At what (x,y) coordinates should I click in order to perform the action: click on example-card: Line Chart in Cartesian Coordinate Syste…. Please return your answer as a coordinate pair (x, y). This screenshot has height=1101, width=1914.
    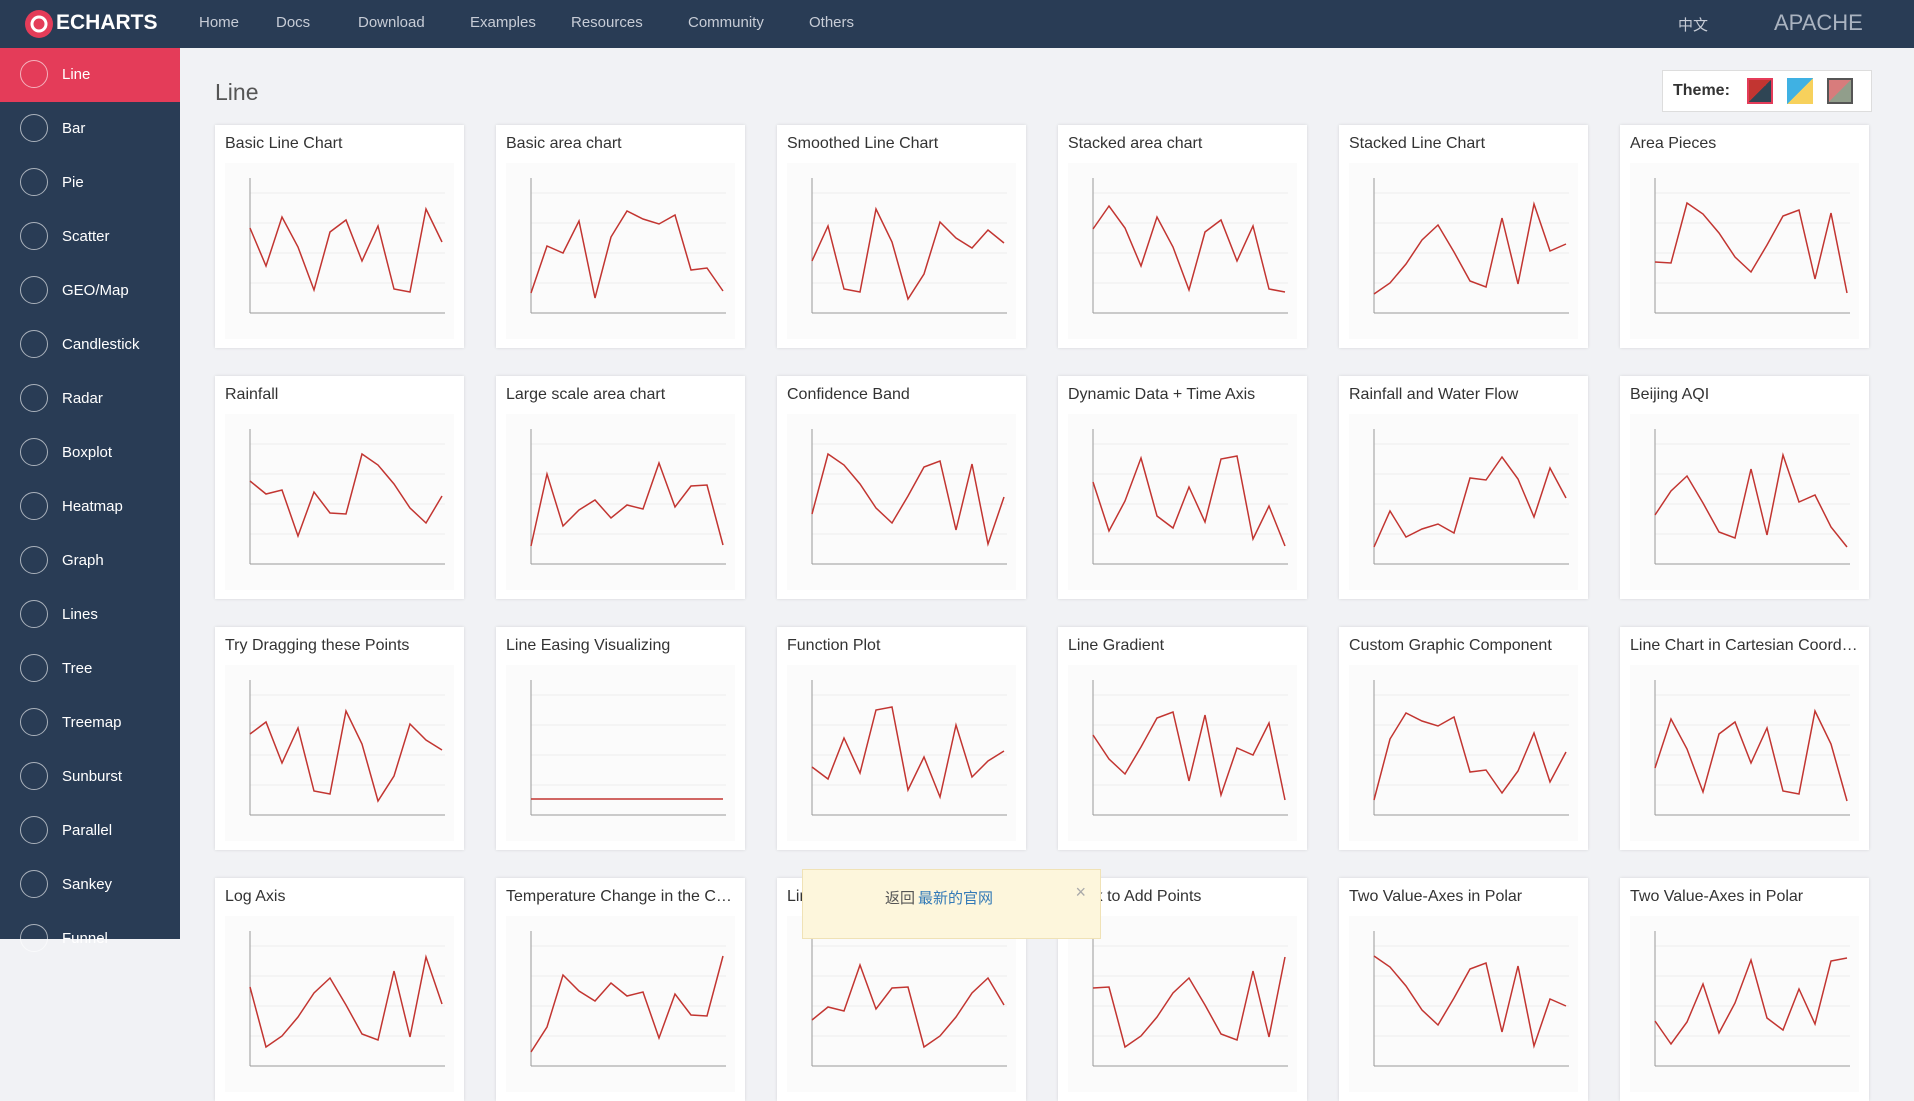
    Looking at the image, I should click on (1744, 738).